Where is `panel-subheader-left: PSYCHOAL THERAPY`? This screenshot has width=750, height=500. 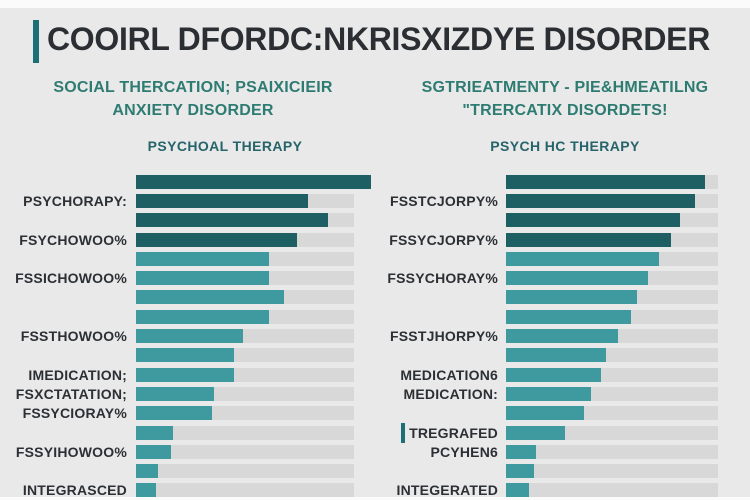 panel-subheader-left: PSYCHOAL THERAPY is located at coordinates (225, 146).